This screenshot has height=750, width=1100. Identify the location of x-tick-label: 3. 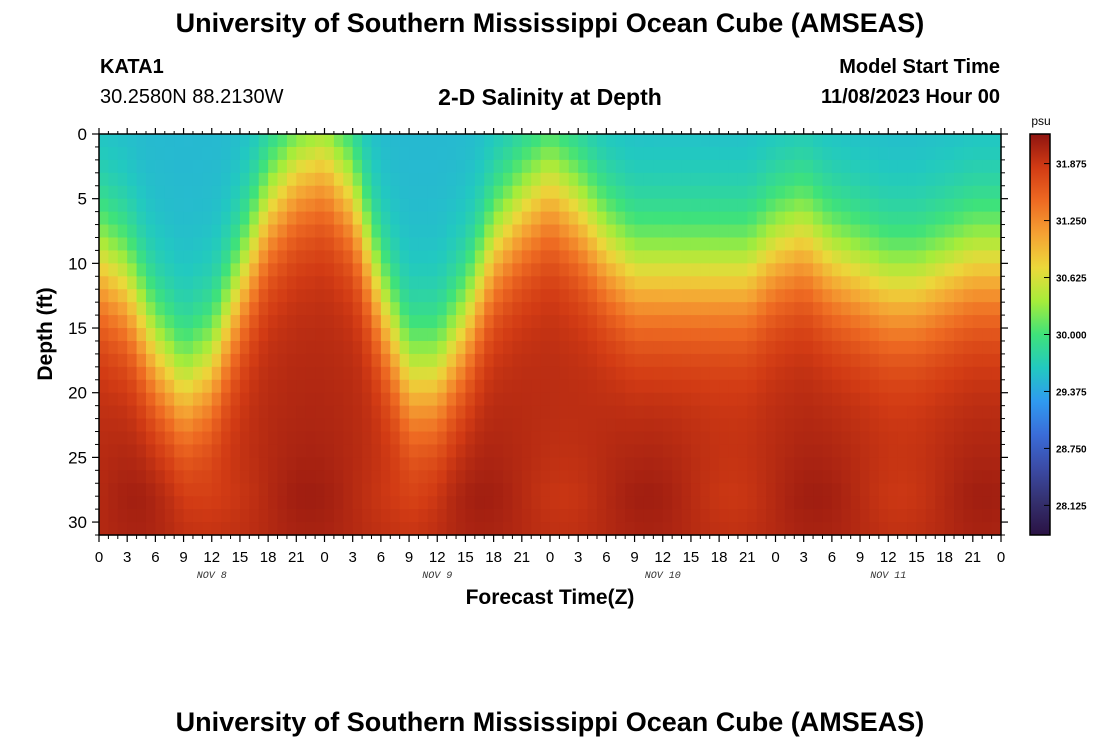
(578, 557).